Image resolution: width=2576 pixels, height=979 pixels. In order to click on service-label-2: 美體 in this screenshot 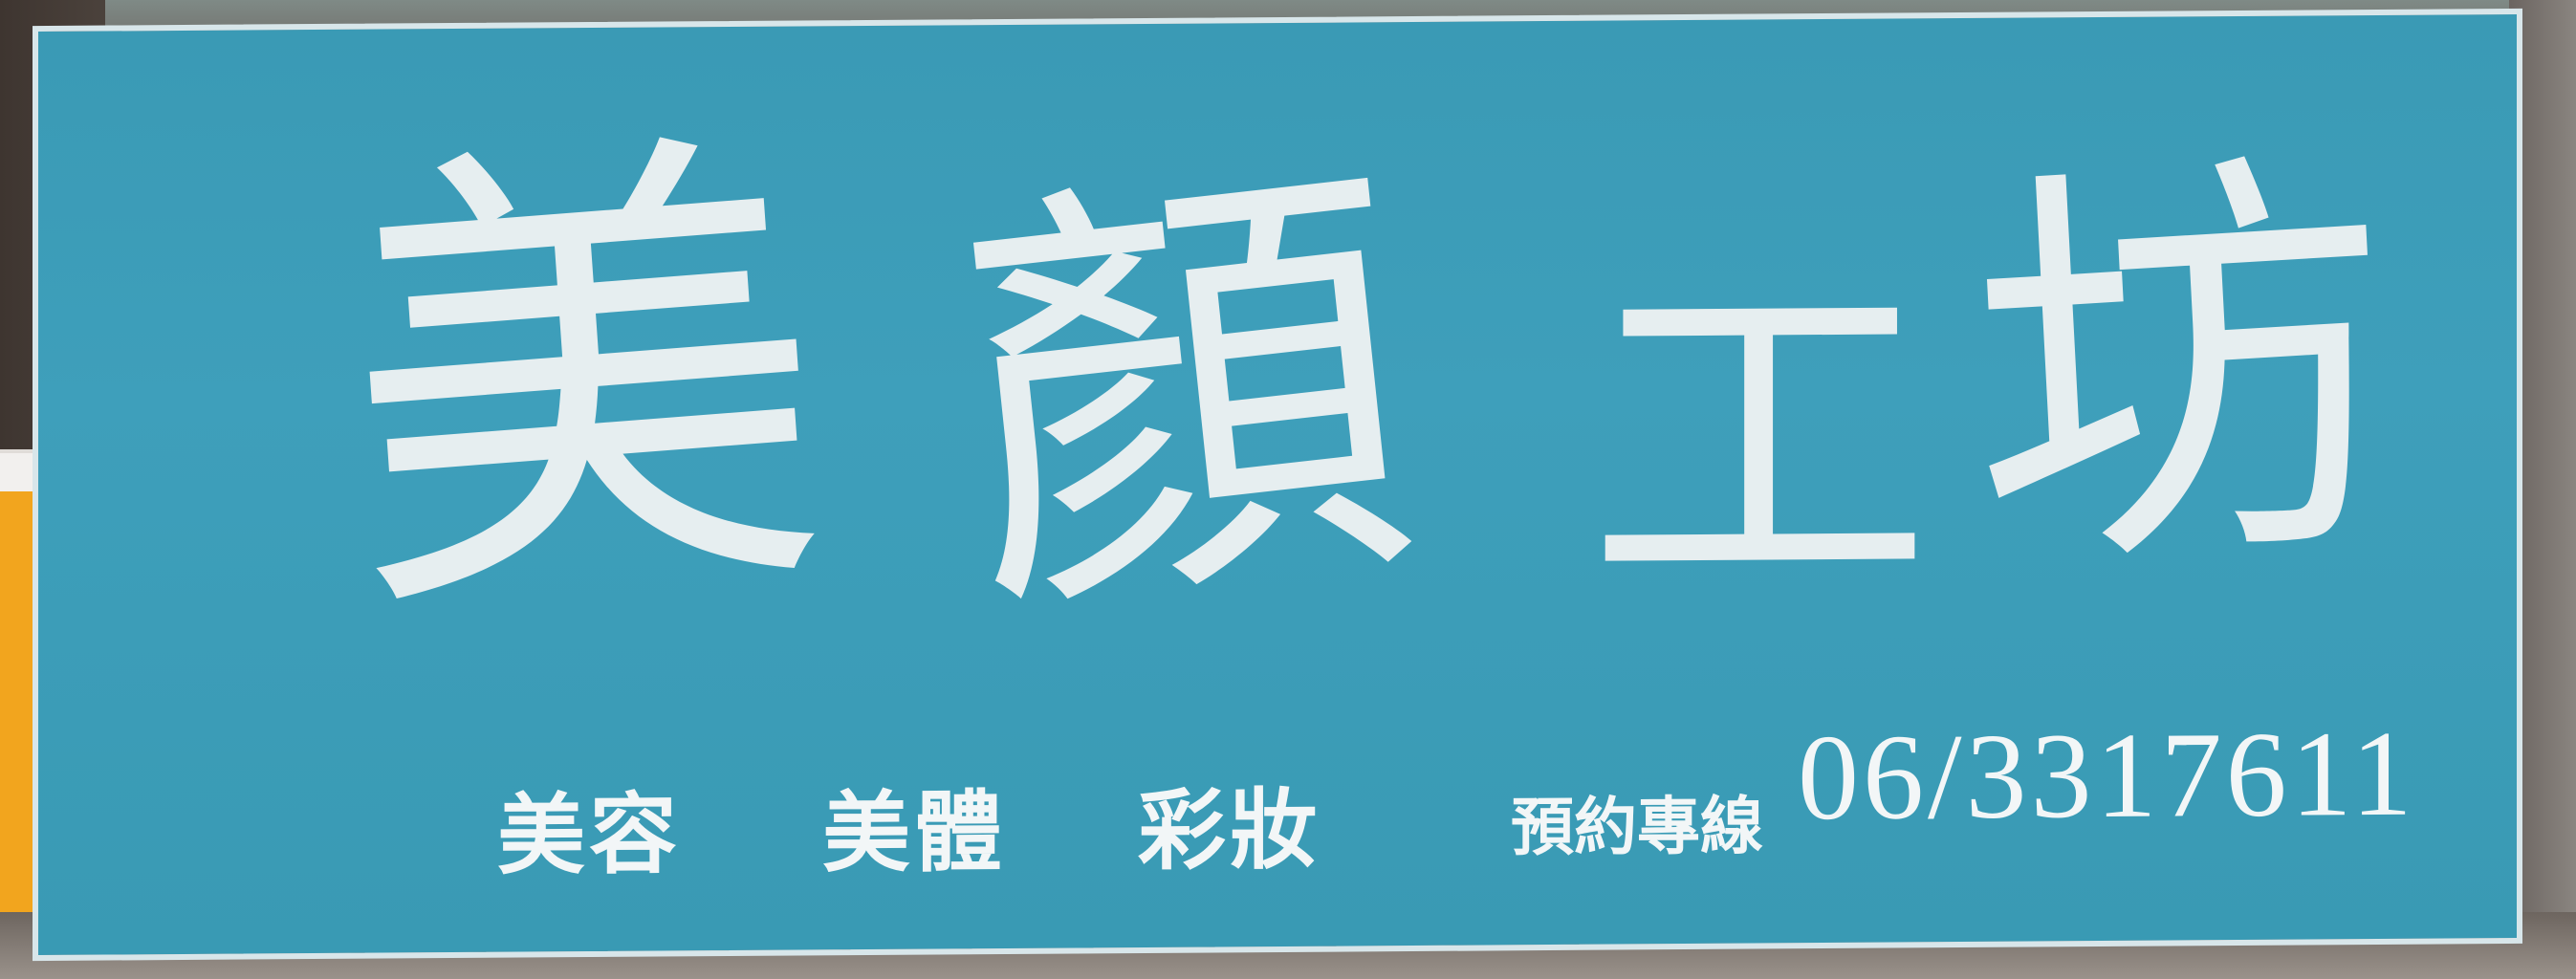, I will do `click(914, 832)`.